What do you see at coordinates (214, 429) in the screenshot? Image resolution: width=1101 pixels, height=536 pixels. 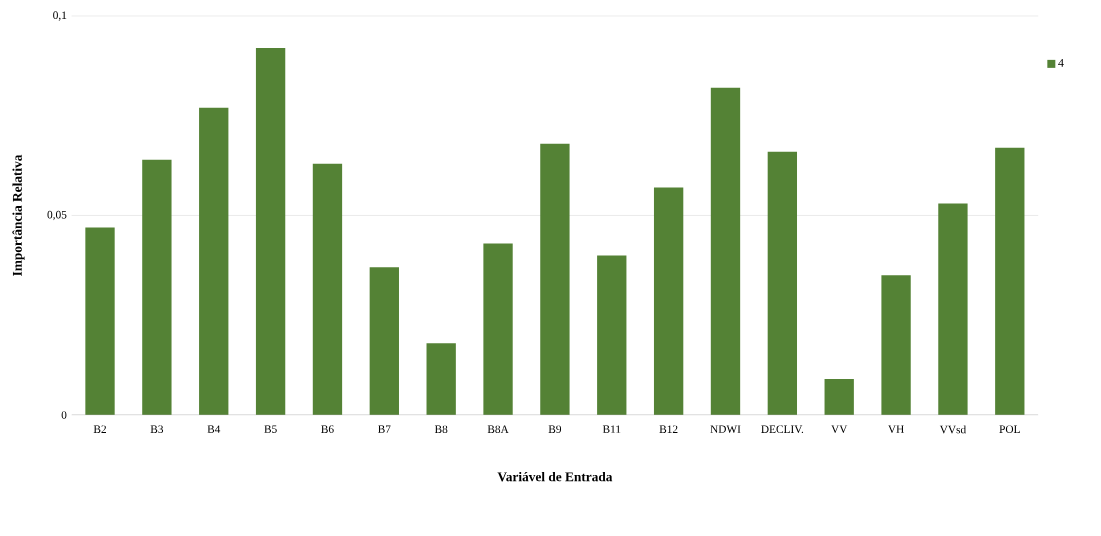 I see `x-tick-label: B4` at bounding box center [214, 429].